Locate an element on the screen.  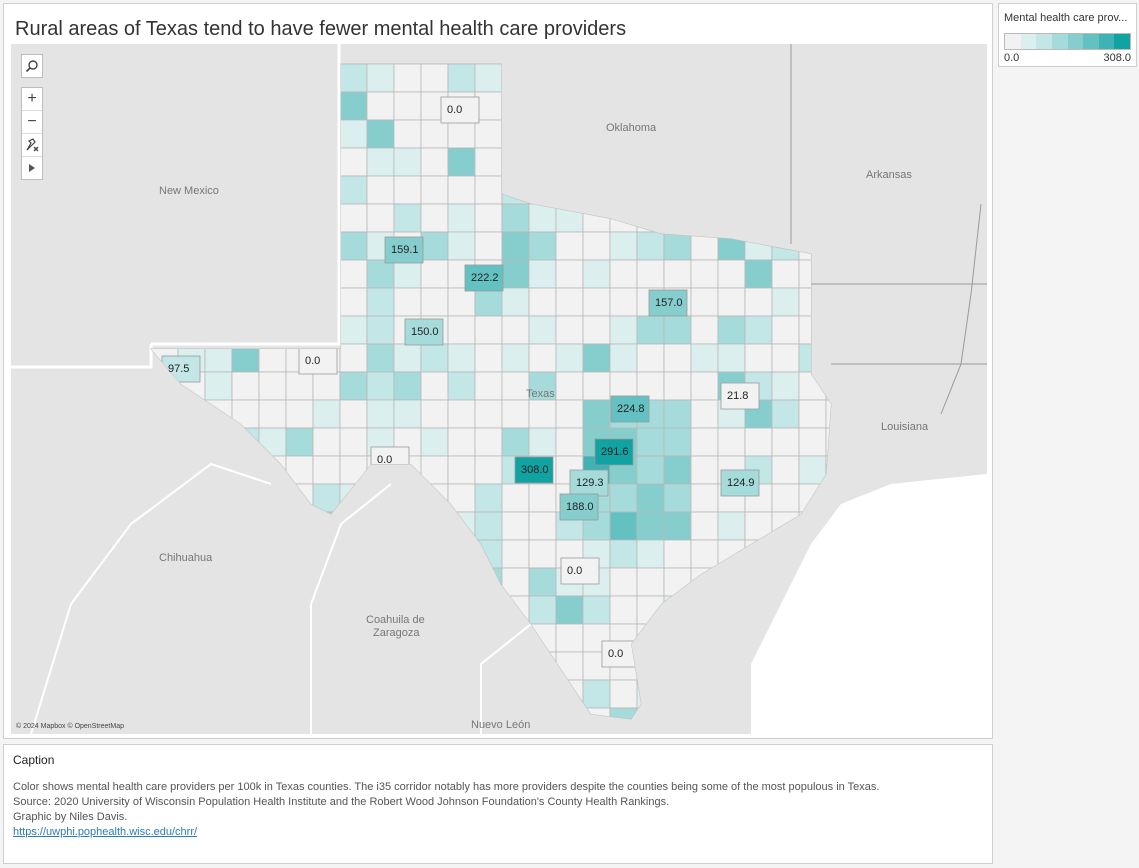
search-icon is located at coordinates (32, 66).